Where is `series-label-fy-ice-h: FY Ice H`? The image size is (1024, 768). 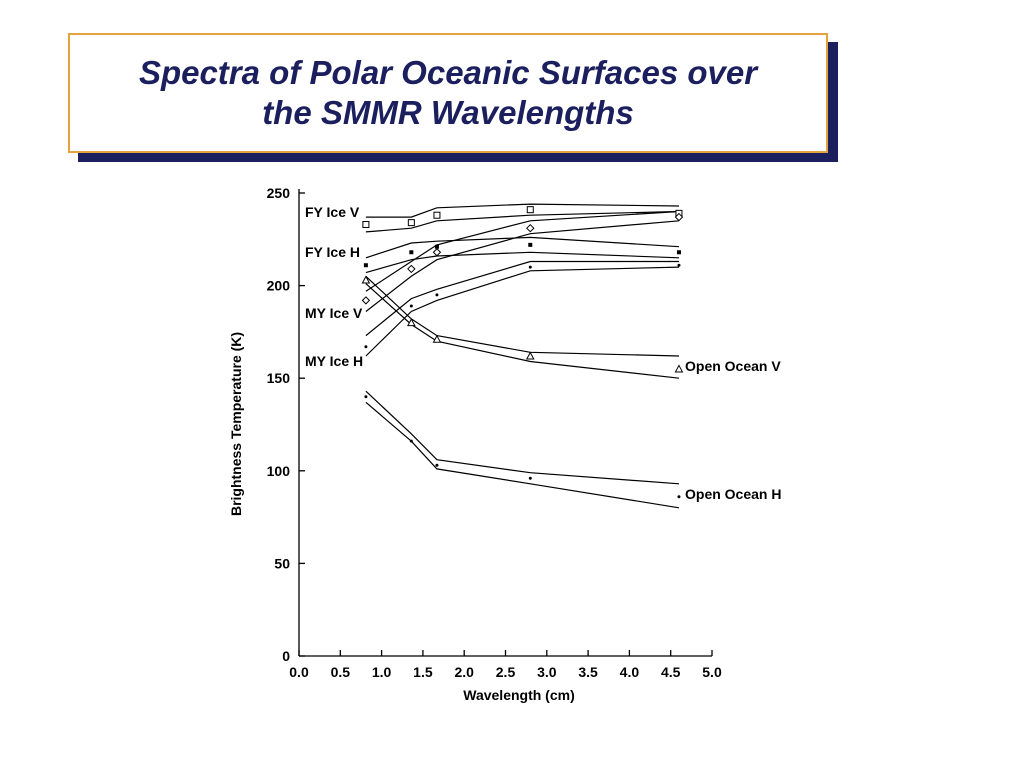
series-label-fy-ice-h: FY Ice H is located at coordinates (332, 252).